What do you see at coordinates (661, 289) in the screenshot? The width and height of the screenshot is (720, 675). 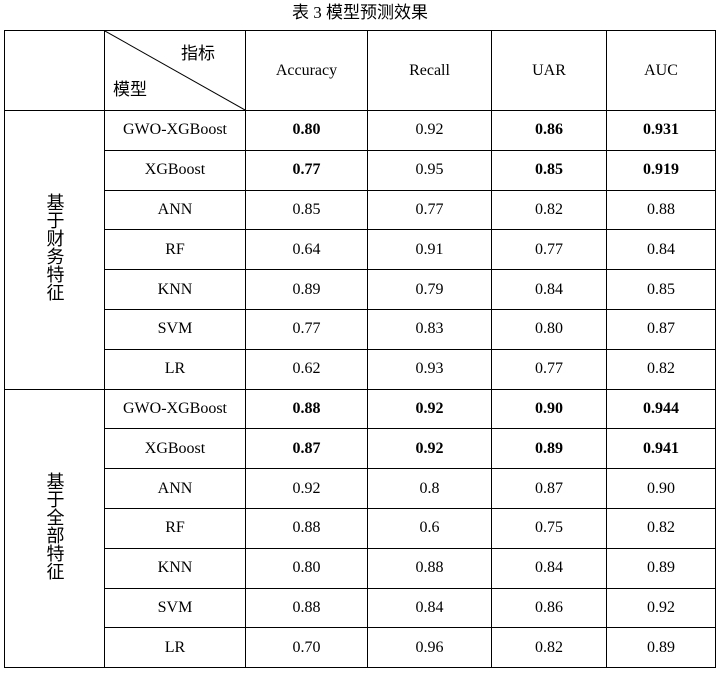 I see `auc-value-cell: 0.85` at bounding box center [661, 289].